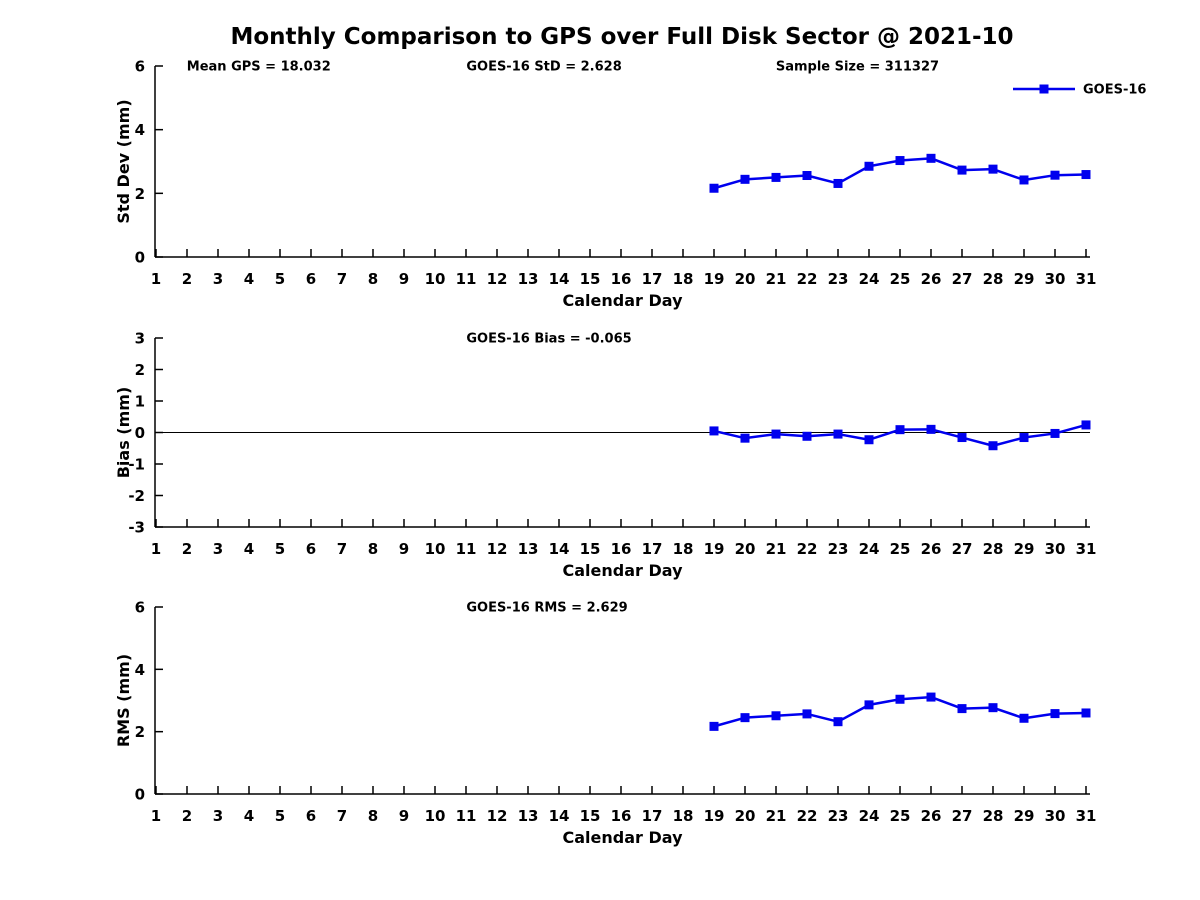  Describe the element at coordinates (1114, 90) in the screenshot. I see `legend-label: GOES-16` at that location.